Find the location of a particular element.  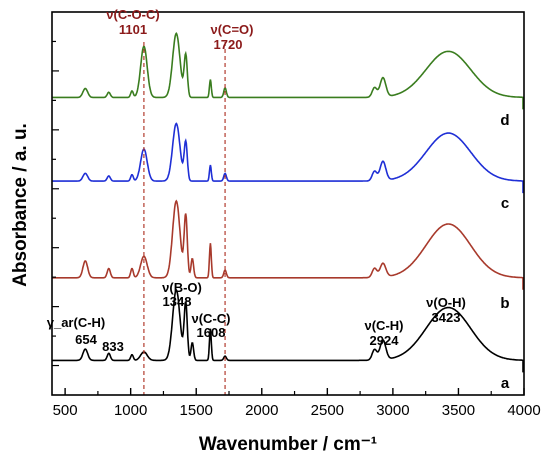

series-label-a: a is located at coordinates (505, 383).